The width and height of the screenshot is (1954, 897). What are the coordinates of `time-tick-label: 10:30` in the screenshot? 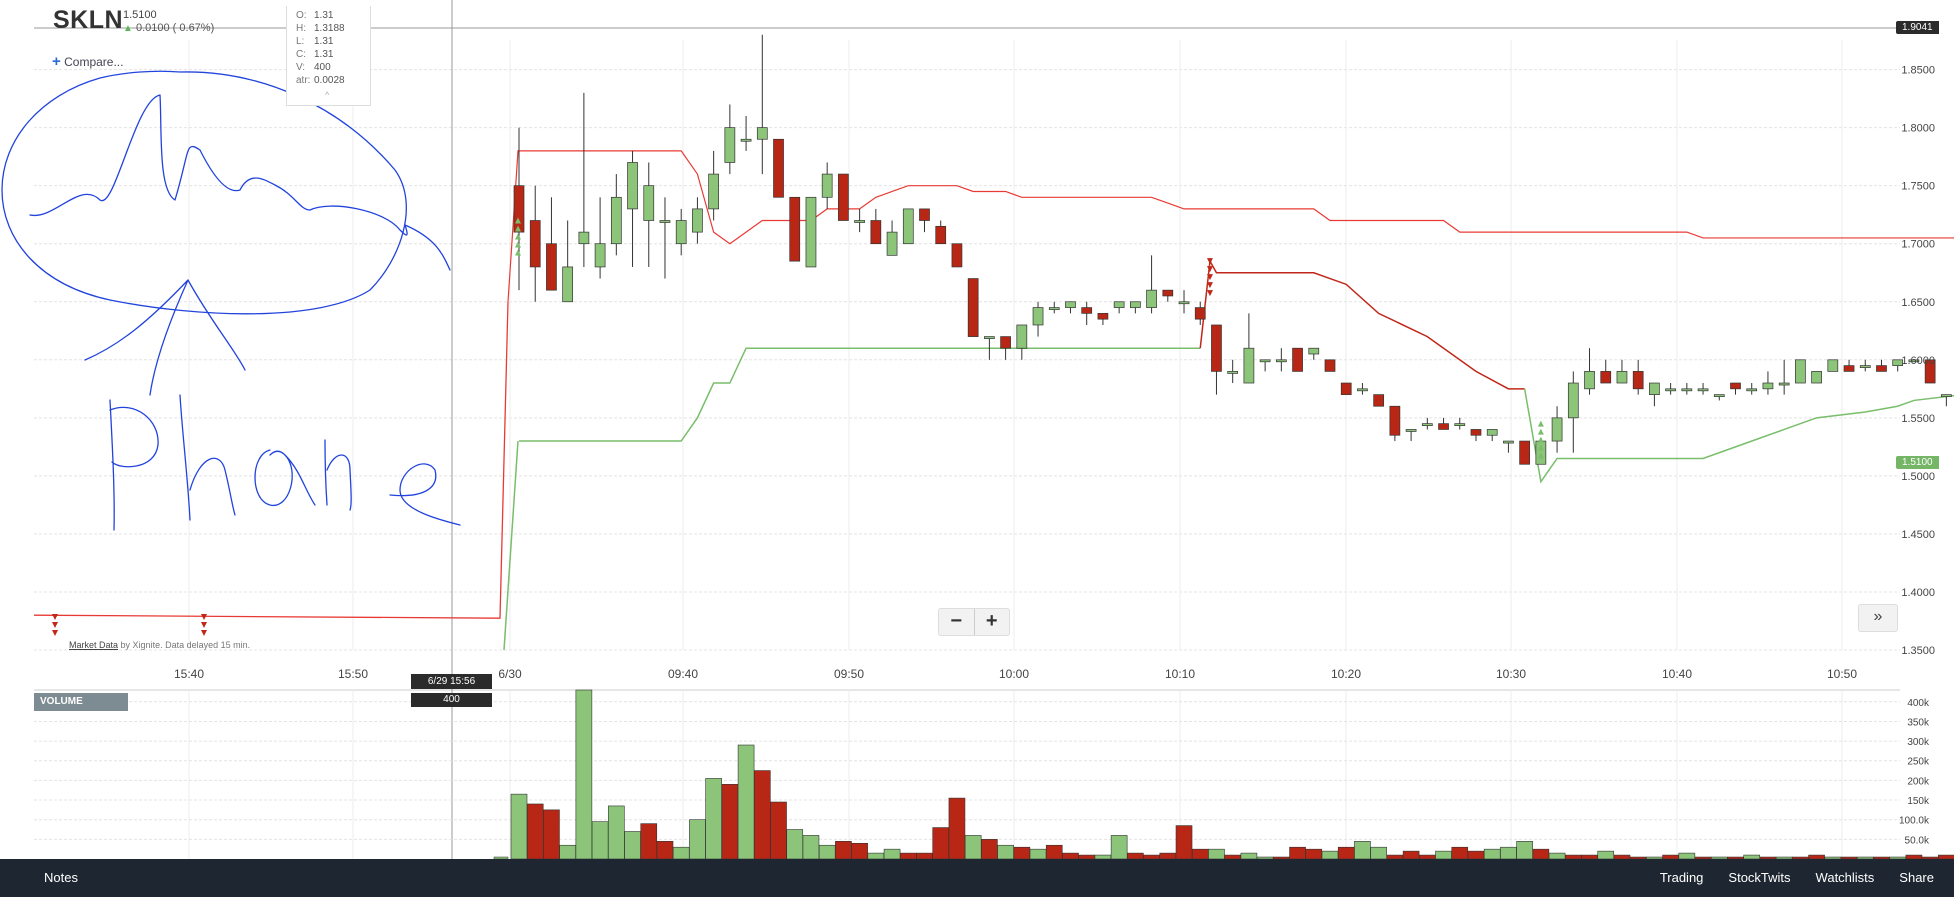 It's located at (1511, 674).